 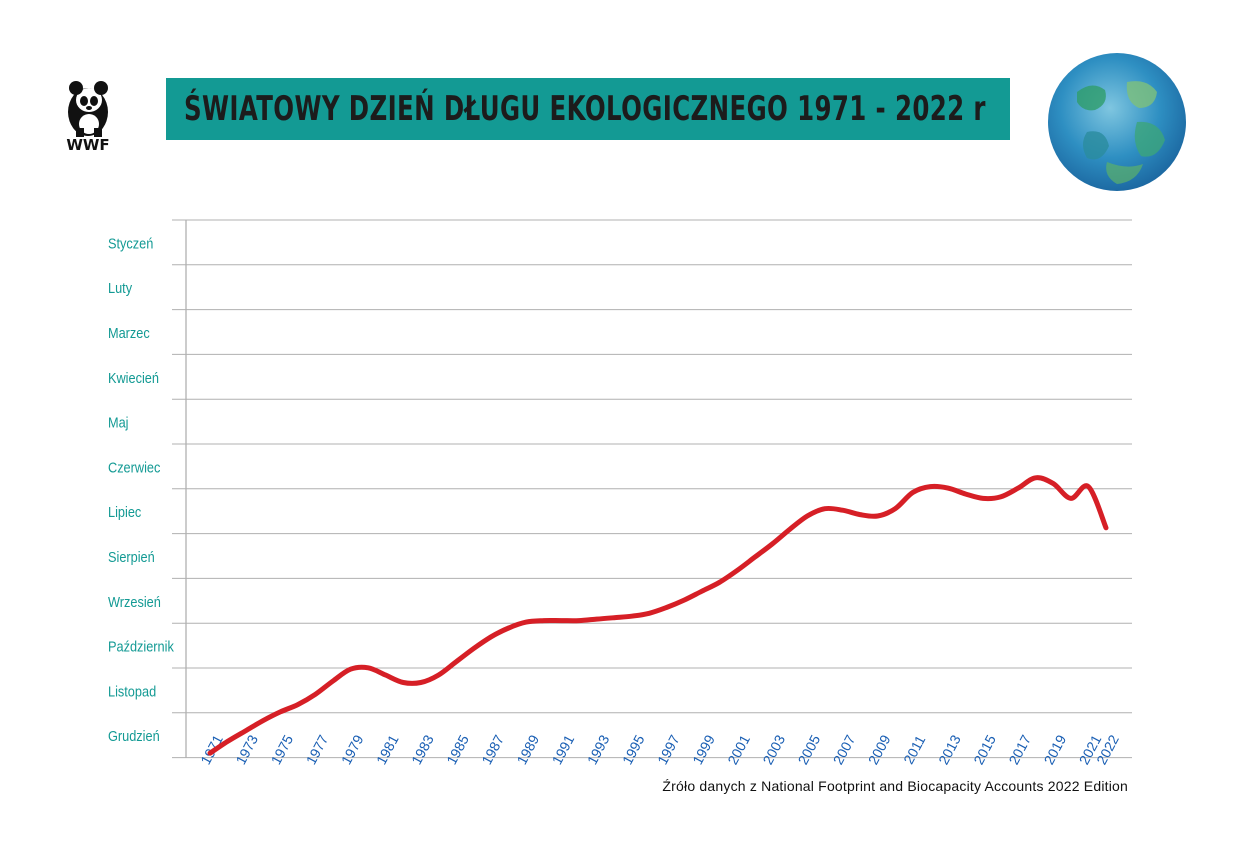 I want to click on x-tick-label: 2009, so click(x=879, y=749).